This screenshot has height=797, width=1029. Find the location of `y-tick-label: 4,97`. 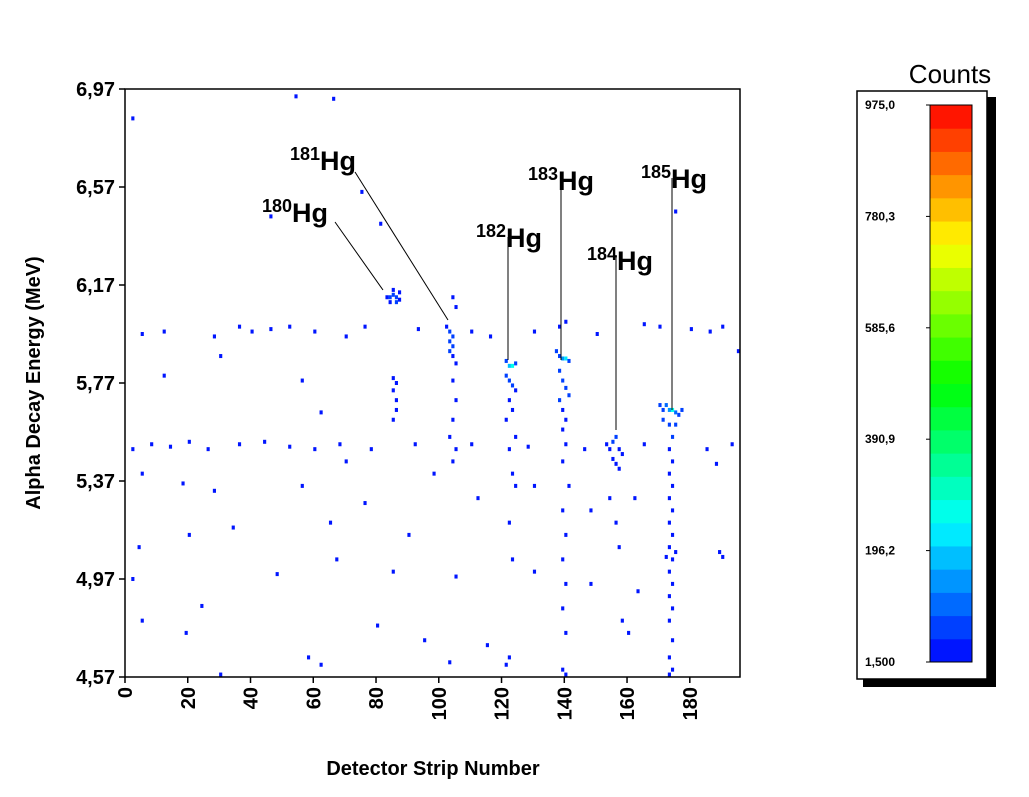

y-tick-label: 4,97 is located at coordinates (95, 580).